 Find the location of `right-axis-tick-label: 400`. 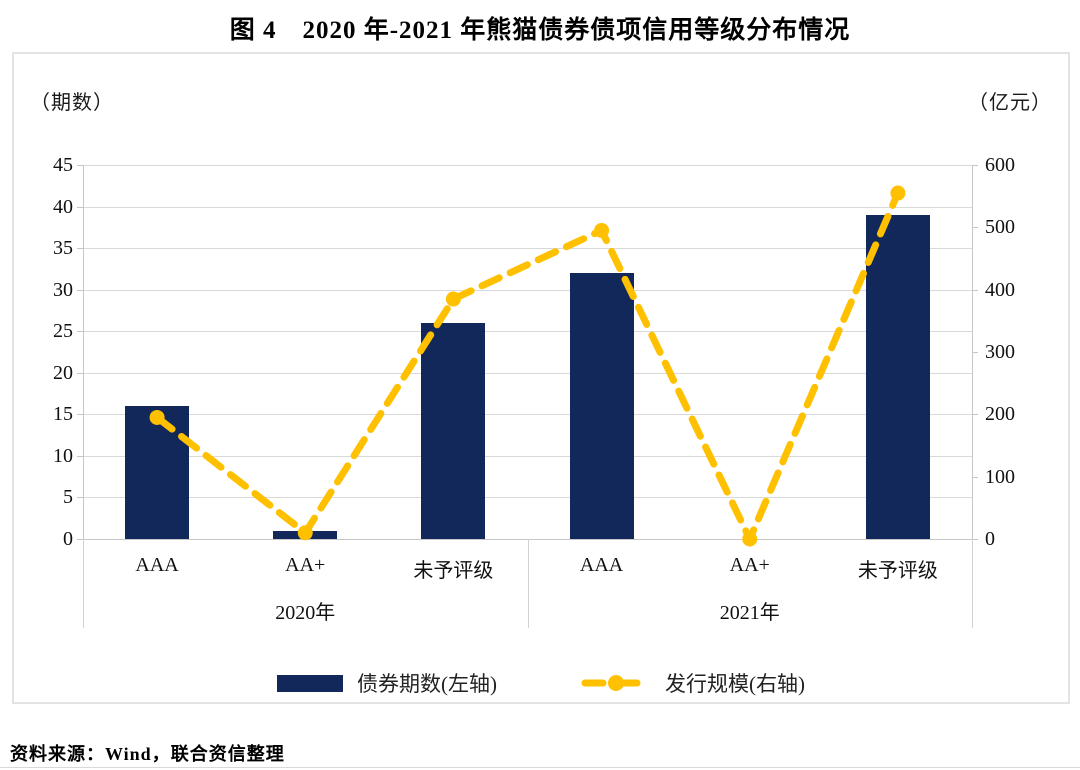

right-axis-tick-label: 400 is located at coordinates (1000, 289).